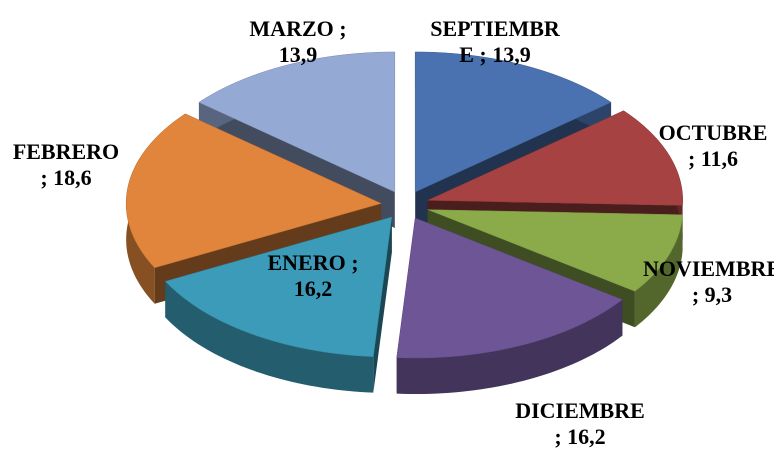  Describe the element at coordinates (713, 145) in the screenshot. I see `data-label: OCTUBRE ; 11,6` at that location.